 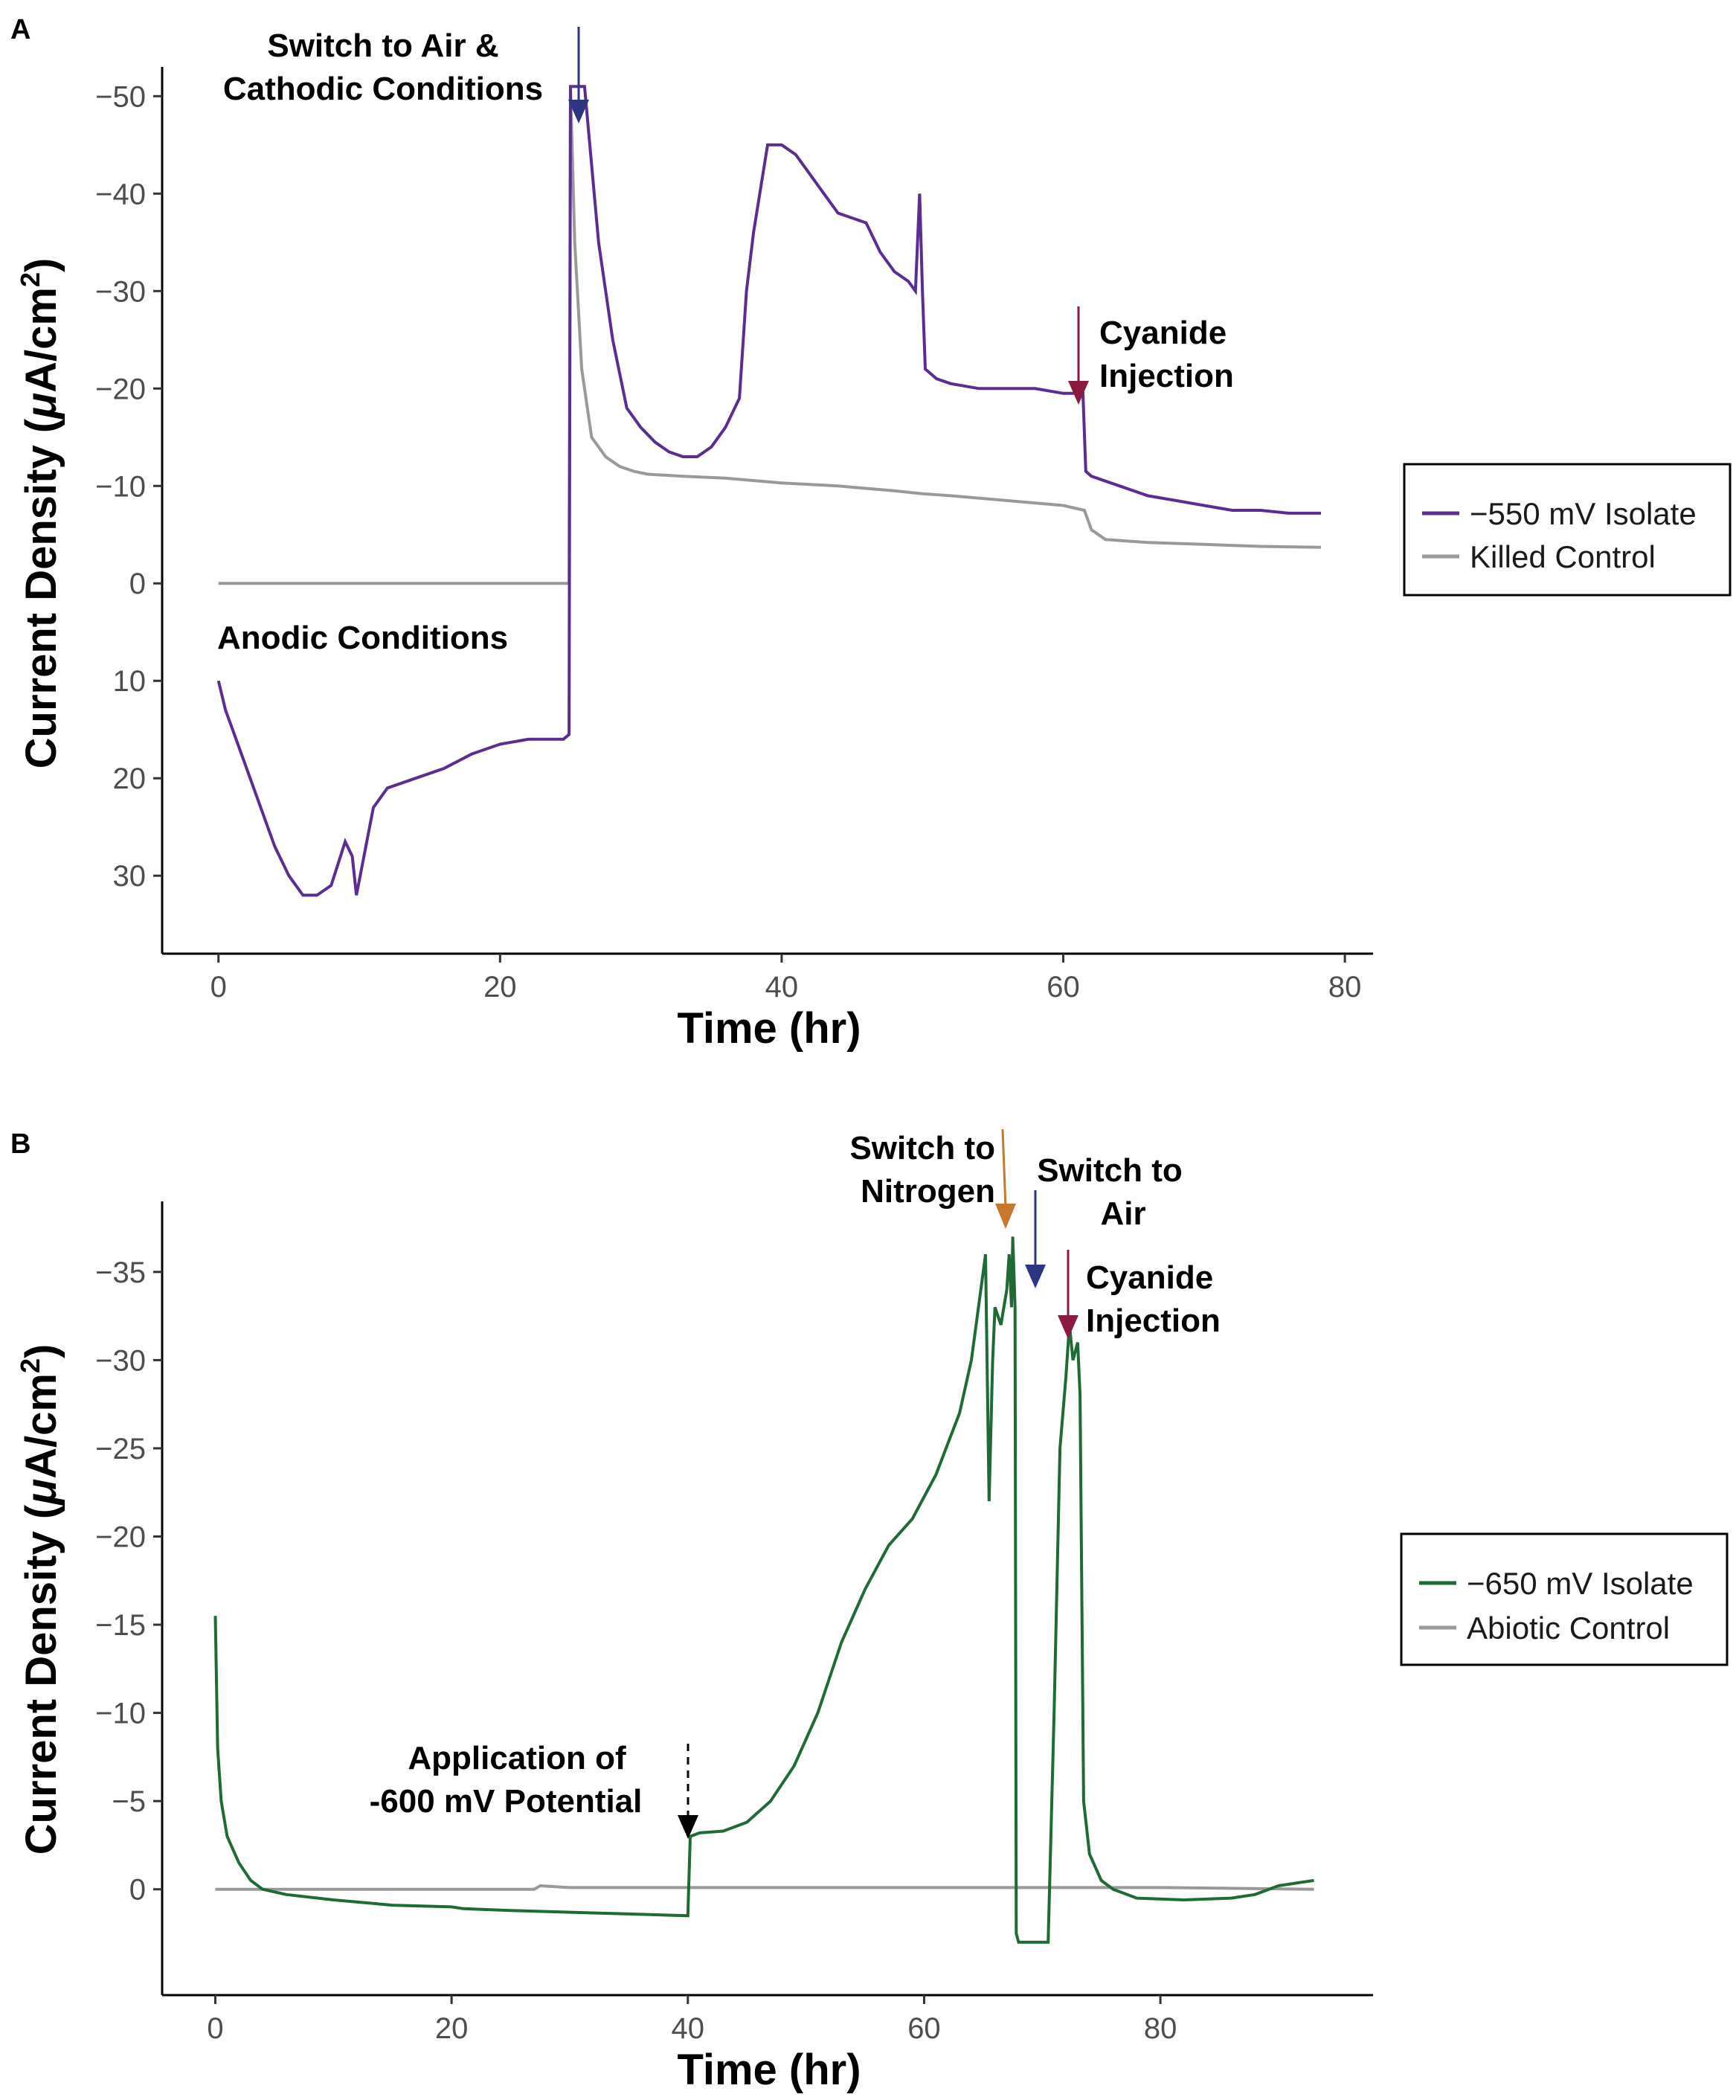 I want to click on panel-b-legend: −650 mV Isolate Abiotic Control, so click(x=1564, y=1599).